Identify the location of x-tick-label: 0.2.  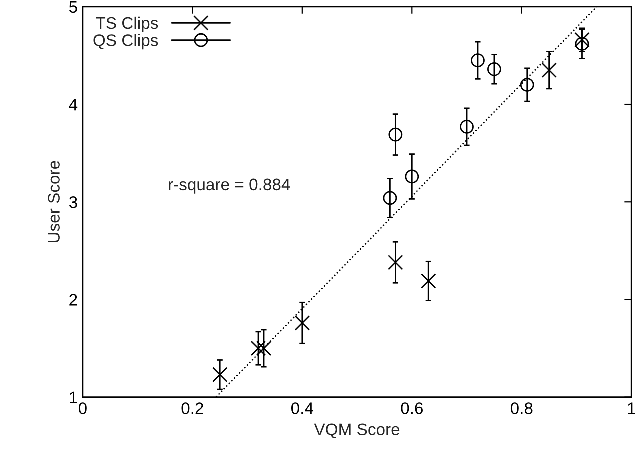
(193, 408).